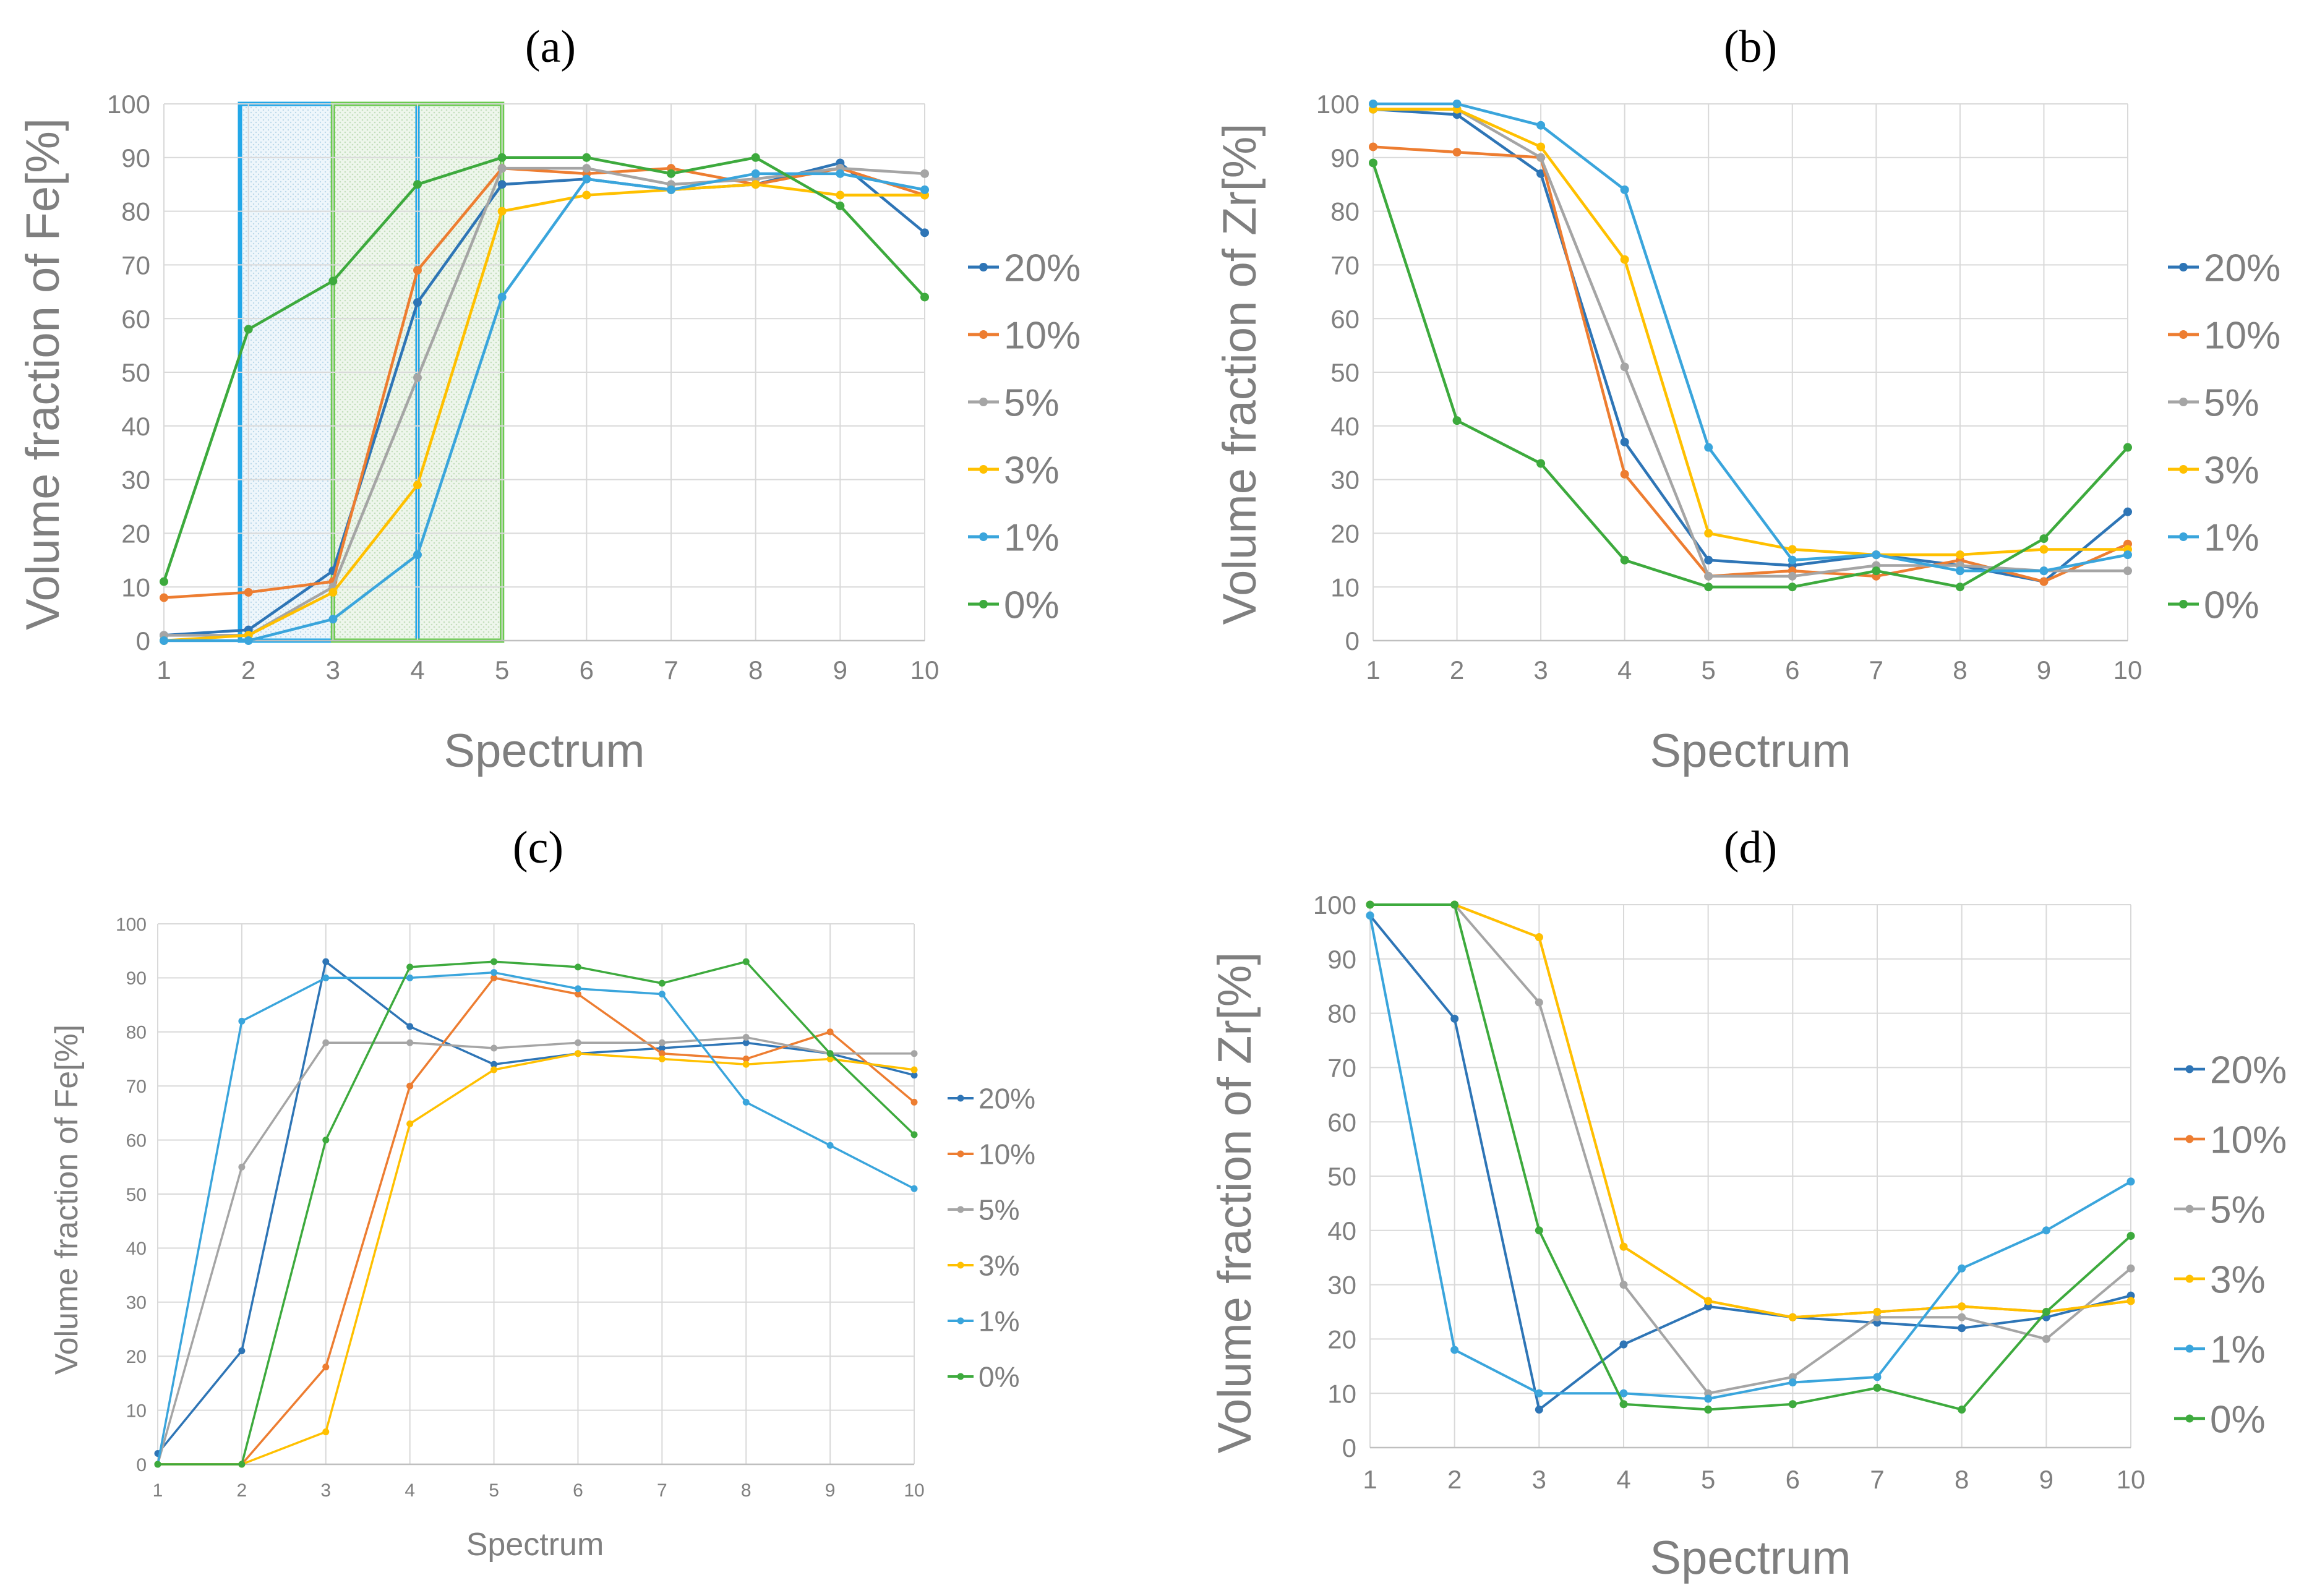 This screenshot has width=2304, height=1596. Describe the element at coordinates (2189, 1348) in the screenshot. I see `legend-marker-1pct` at that location.